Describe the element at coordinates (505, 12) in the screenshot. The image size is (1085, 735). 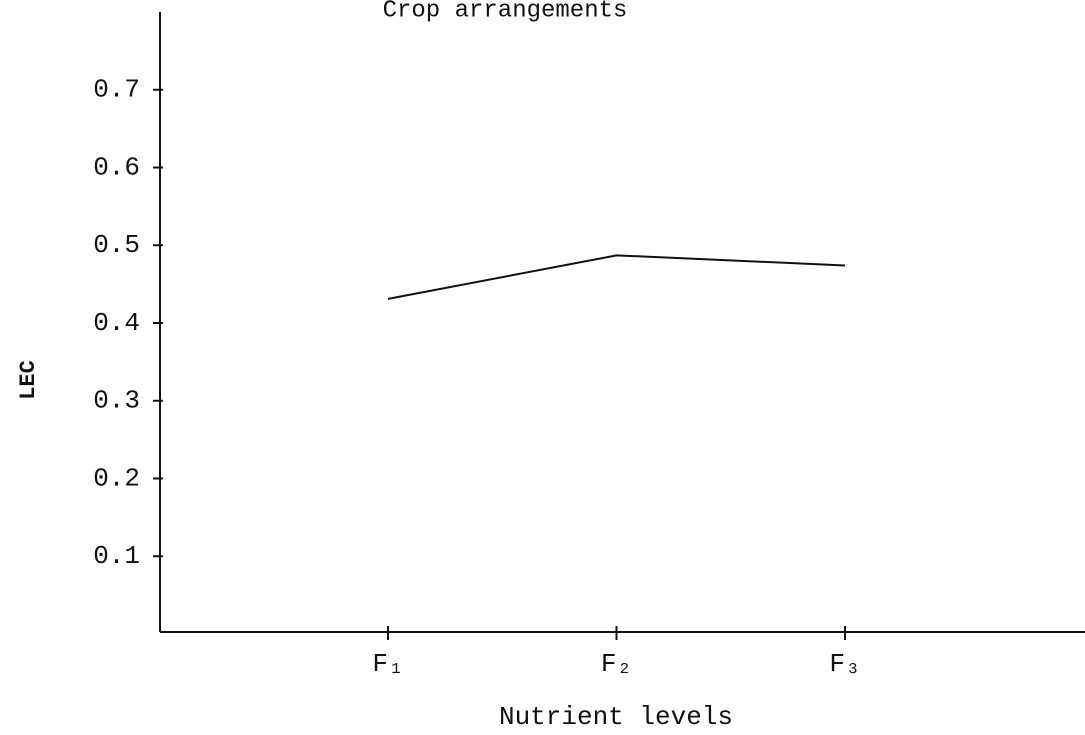
I see `chart-title: Crop arrangements` at that location.